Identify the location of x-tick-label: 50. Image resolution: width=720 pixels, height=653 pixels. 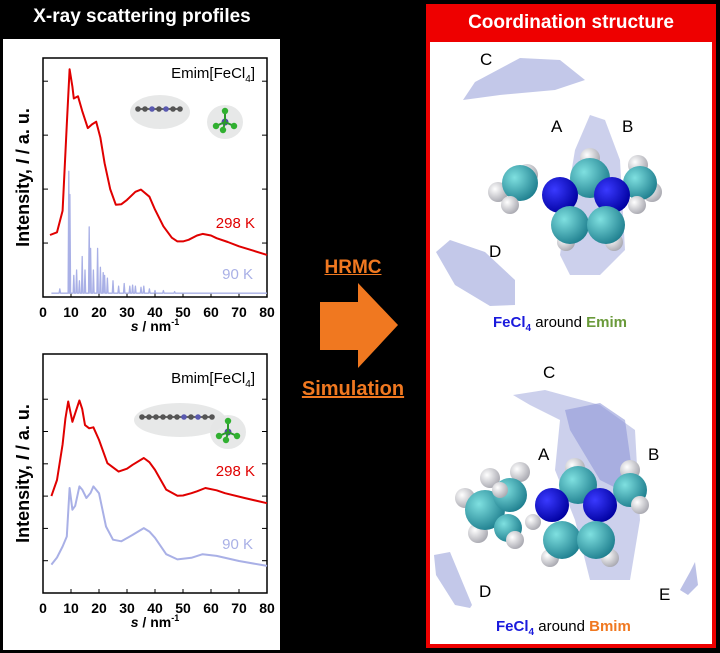
(183, 312).